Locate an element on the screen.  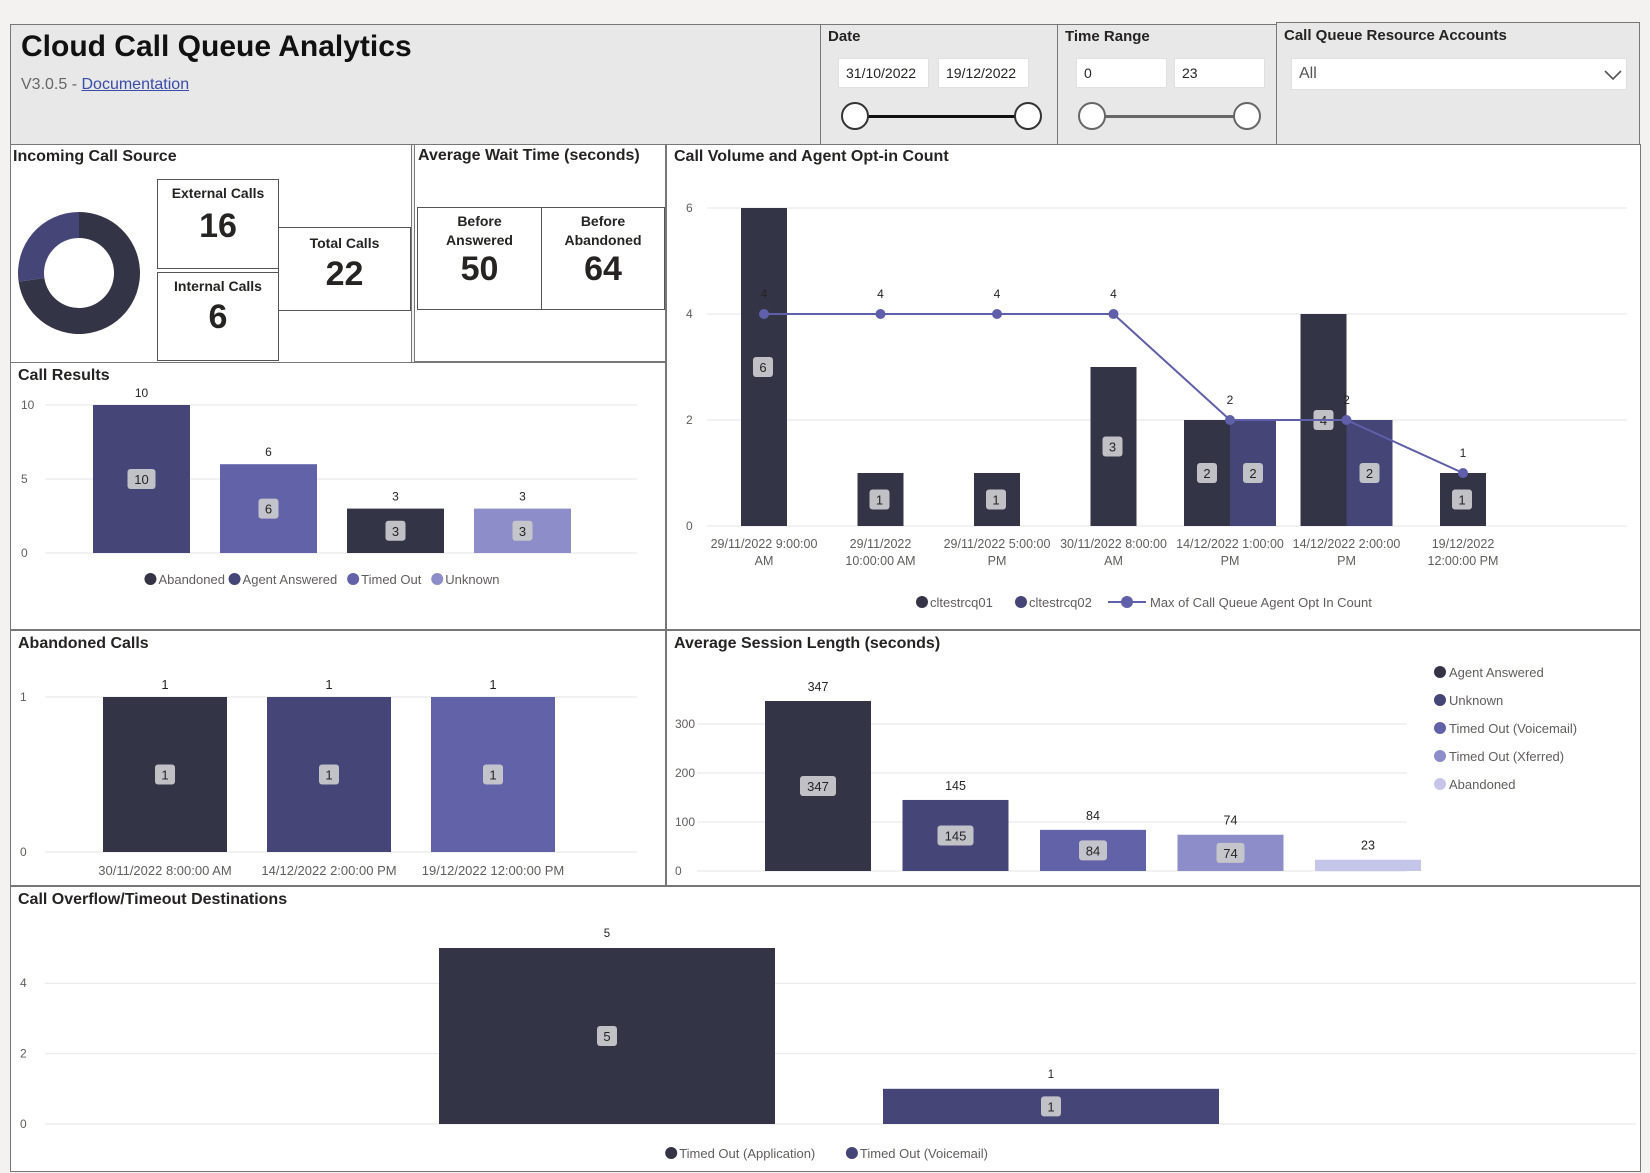
legend-label: Timed Out is located at coordinates (391, 579).